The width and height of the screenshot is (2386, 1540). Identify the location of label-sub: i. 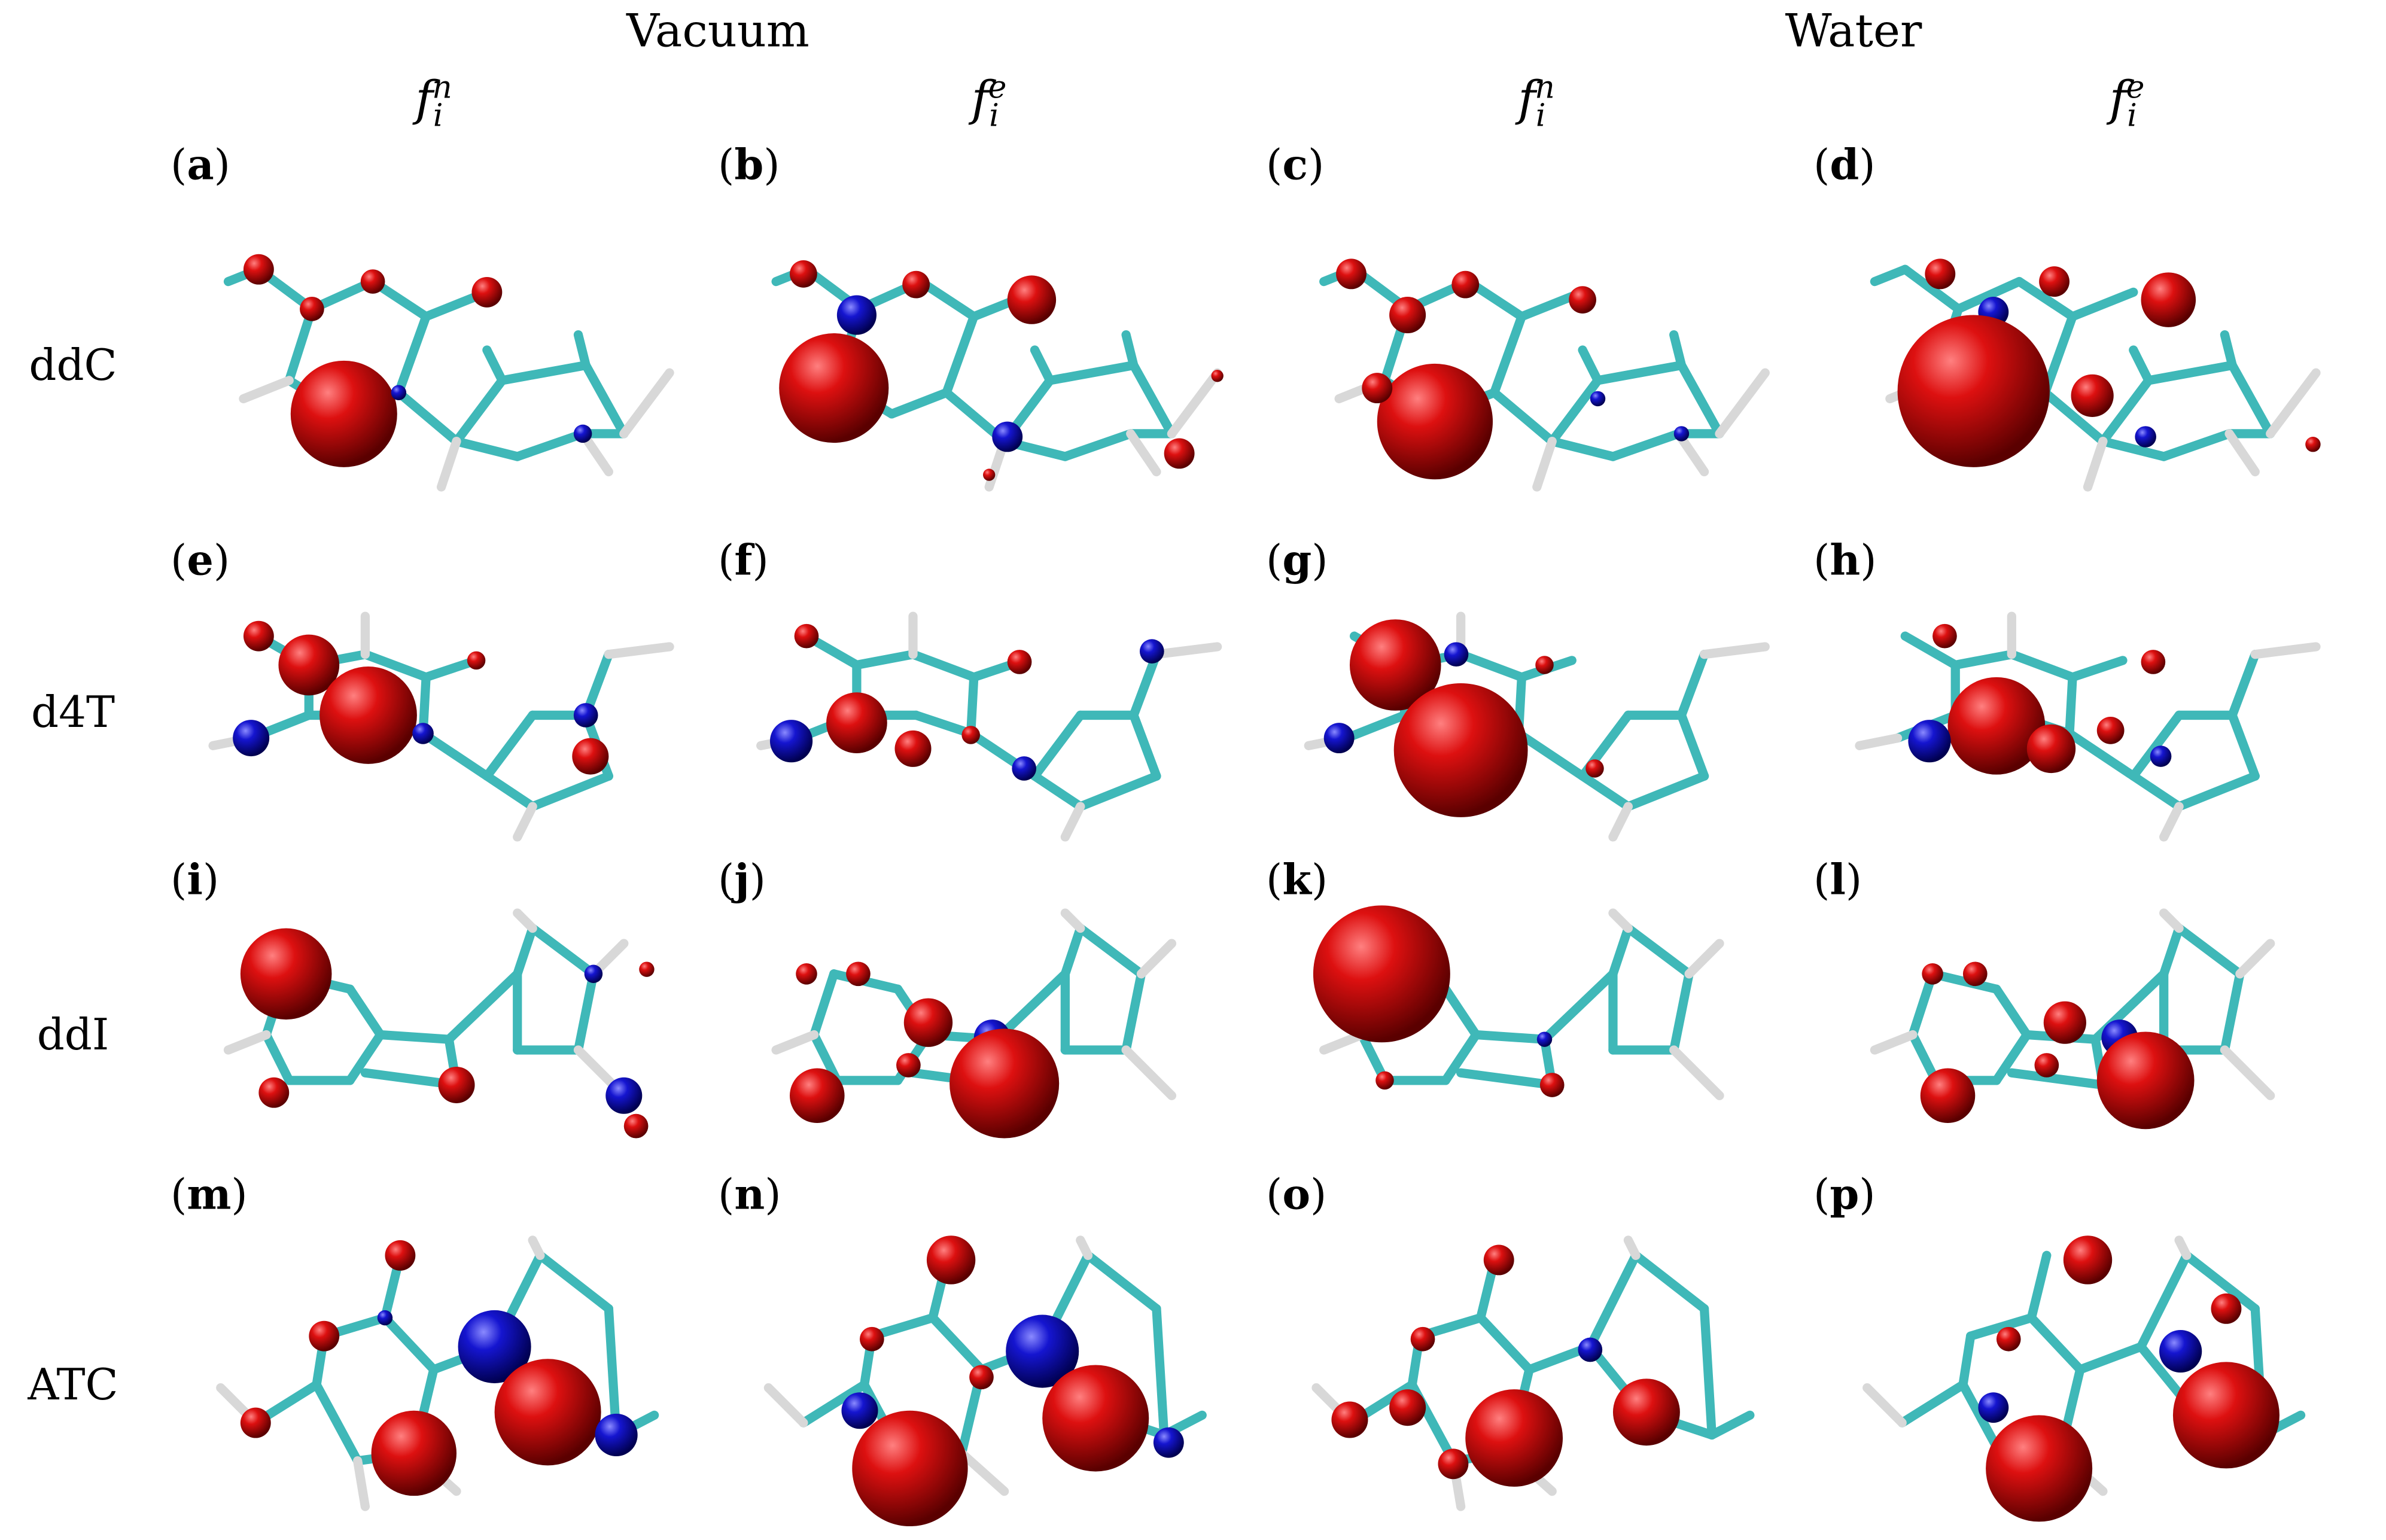
(1540, 116).